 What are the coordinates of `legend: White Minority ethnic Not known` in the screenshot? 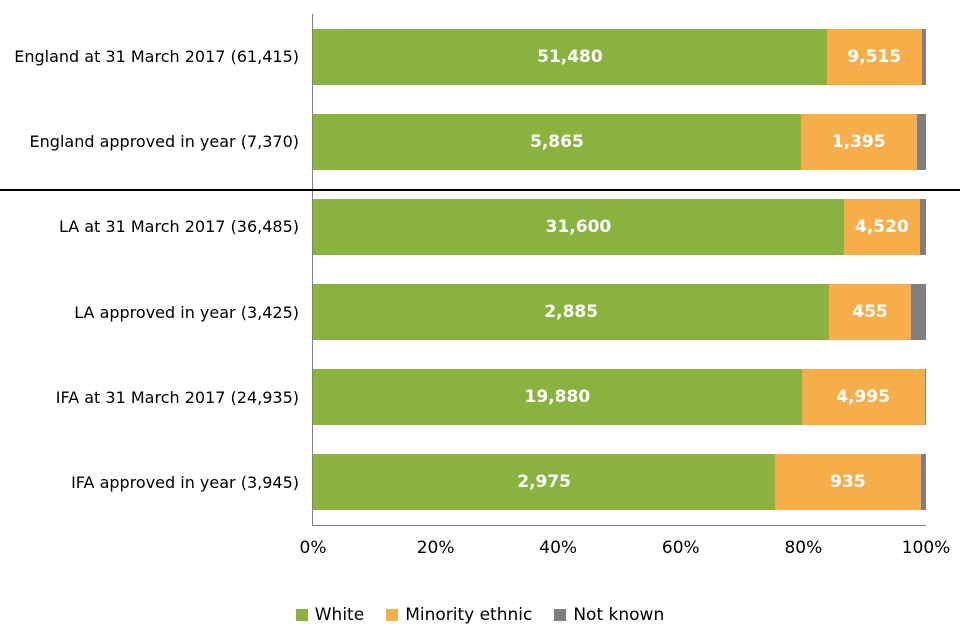 It's located at (480, 615).